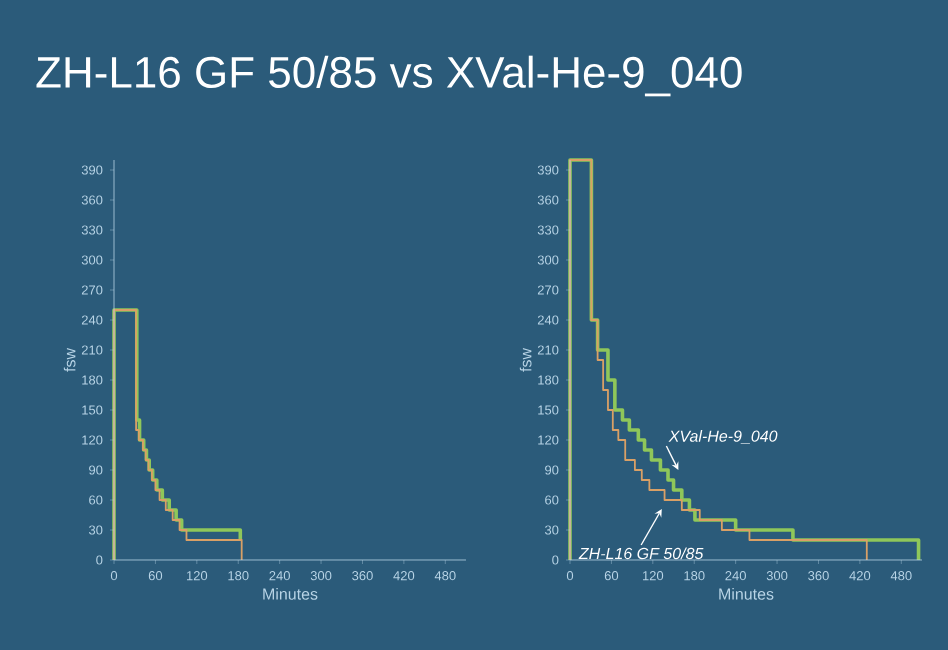 The width and height of the screenshot is (948, 650). I want to click on chart-title: ZH-L16 GF 50/85 vs XVal-He-9_040, so click(389, 76).